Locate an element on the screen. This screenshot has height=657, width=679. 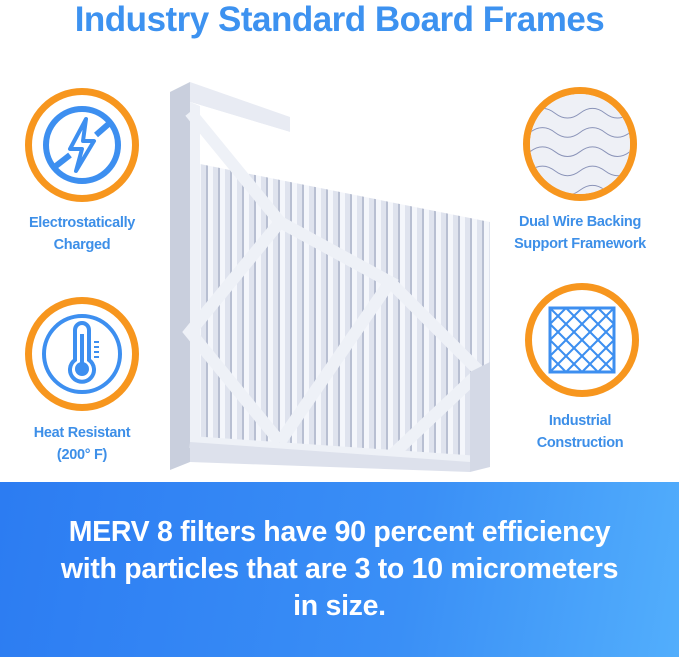
feature-label: Electrostatically Charged is located at coordinates (86, 234).